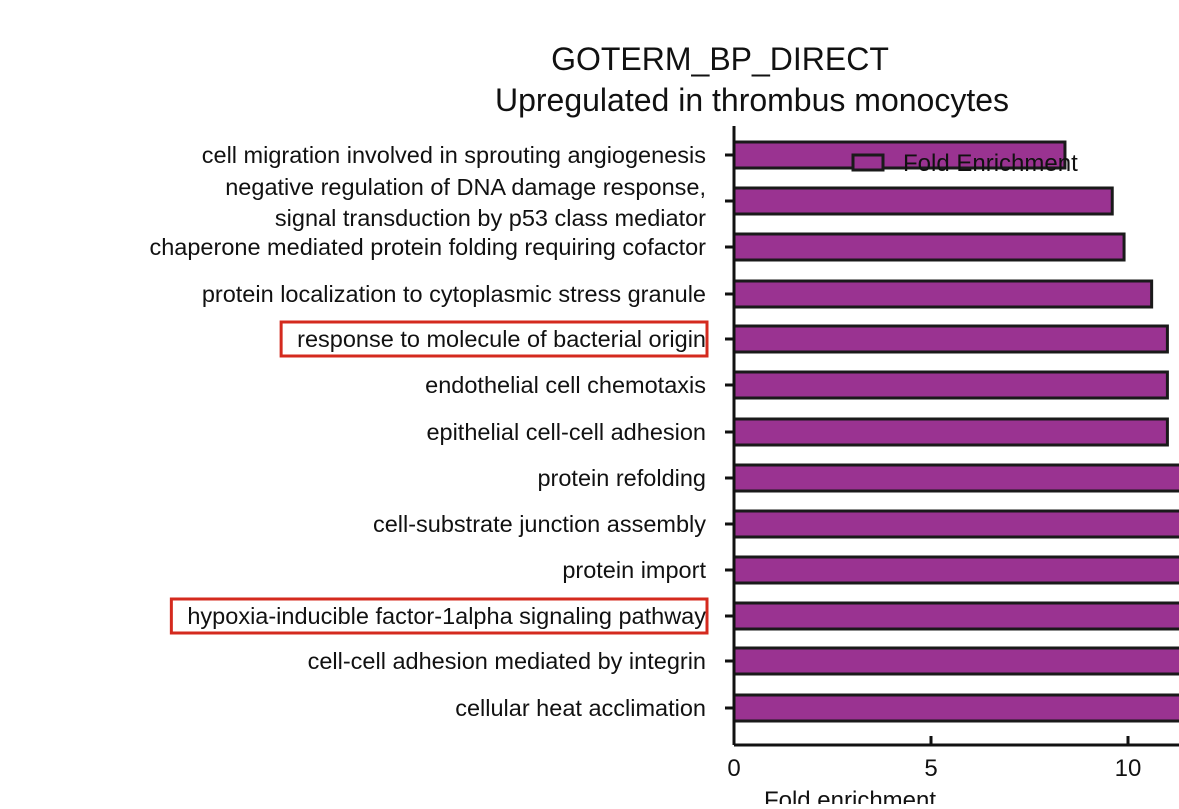 The width and height of the screenshot is (1179, 809). I want to click on category-label: endothelial cell chemotaxis, so click(565, 385).